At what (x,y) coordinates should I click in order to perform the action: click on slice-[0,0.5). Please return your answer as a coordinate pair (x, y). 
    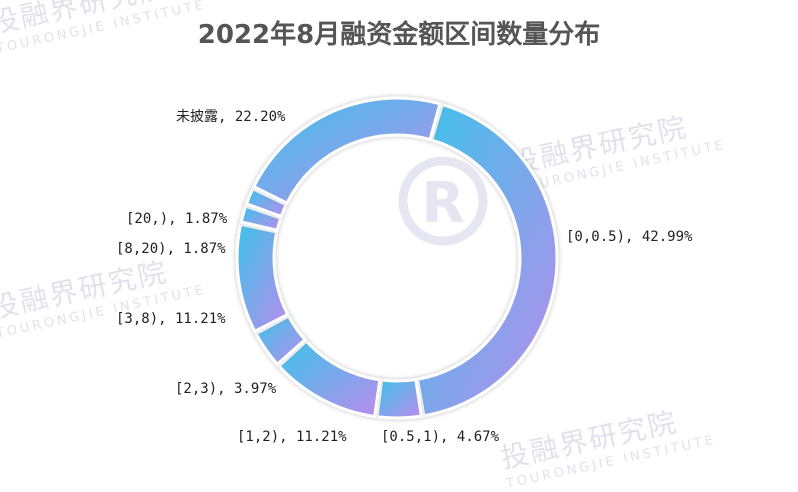
    Looking at the image, I should click on (487, 260).